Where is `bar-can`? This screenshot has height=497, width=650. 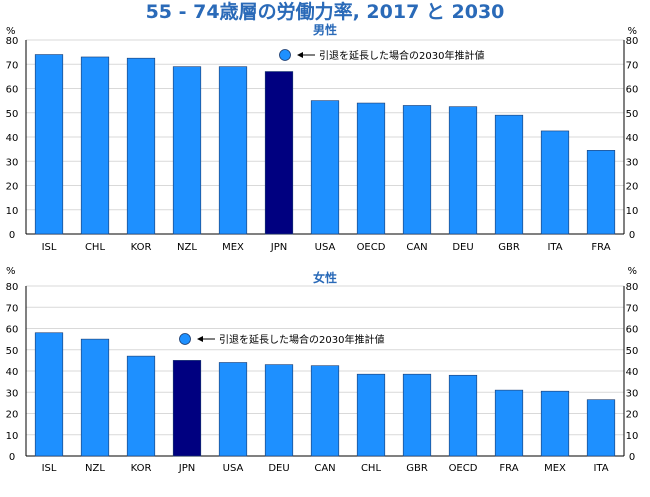 bar-can is located at coordinates (417, 170).